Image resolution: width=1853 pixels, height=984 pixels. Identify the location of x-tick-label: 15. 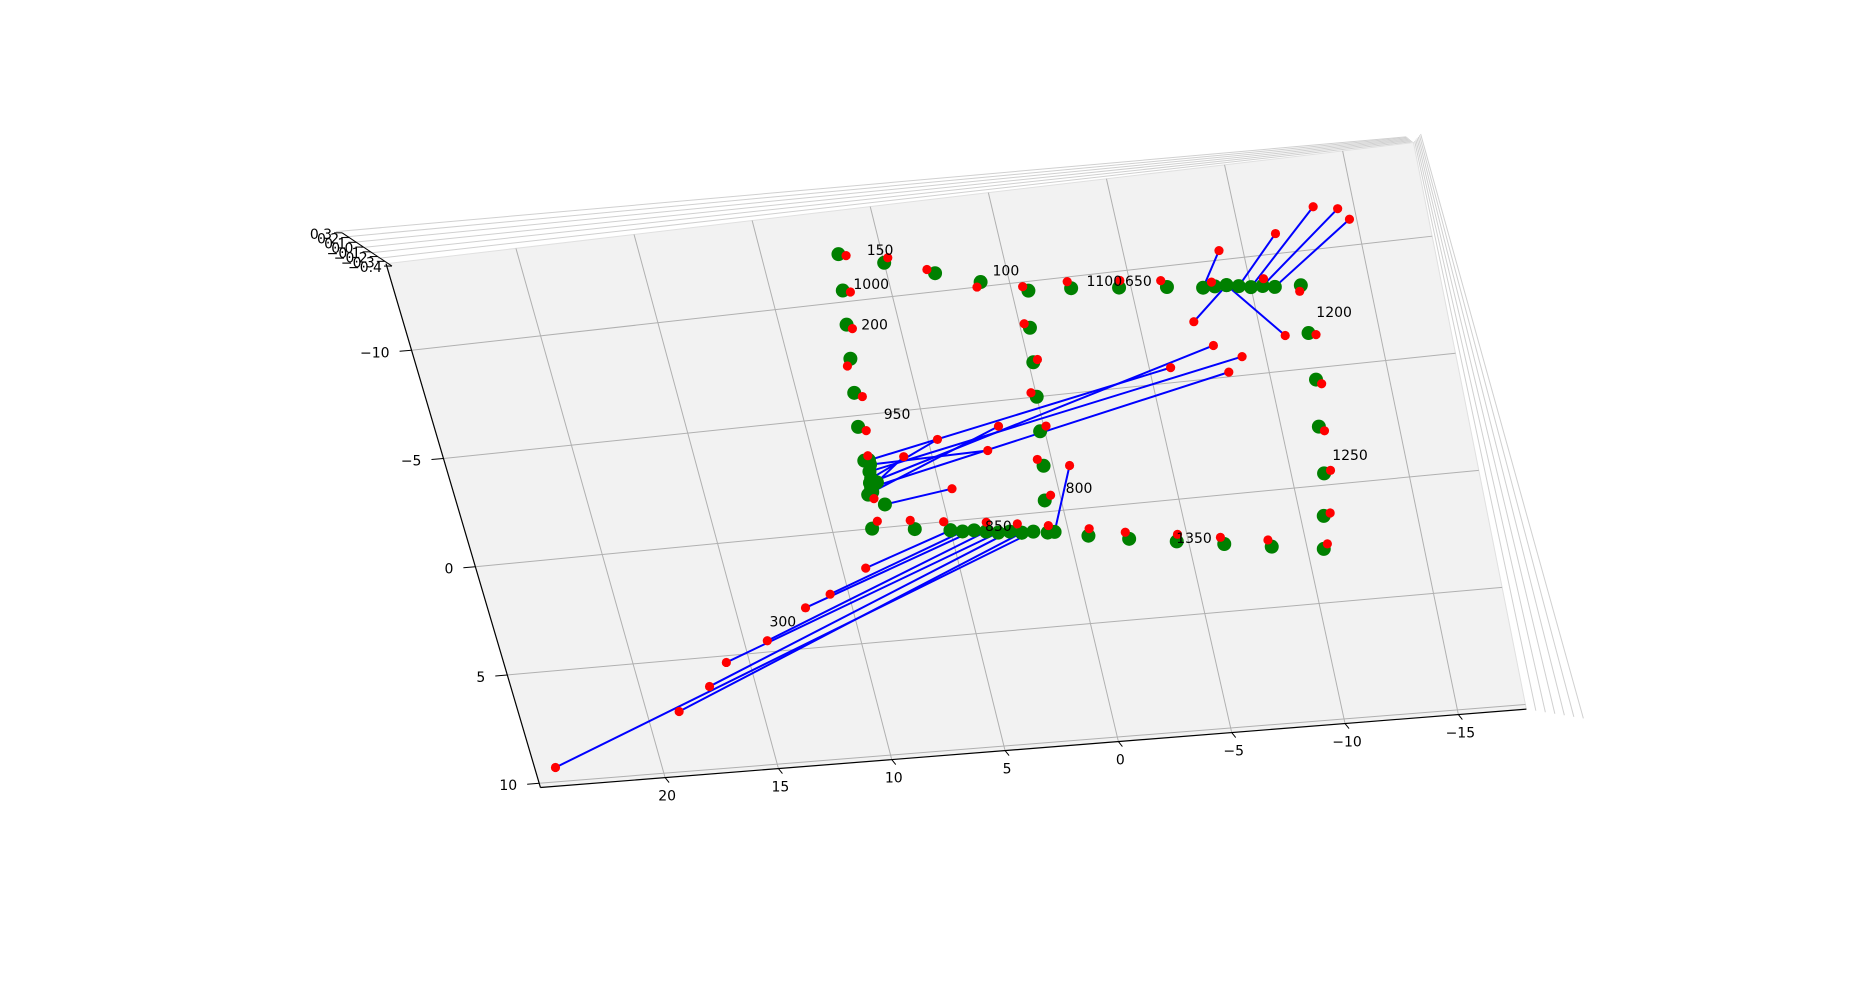
(781, 788).